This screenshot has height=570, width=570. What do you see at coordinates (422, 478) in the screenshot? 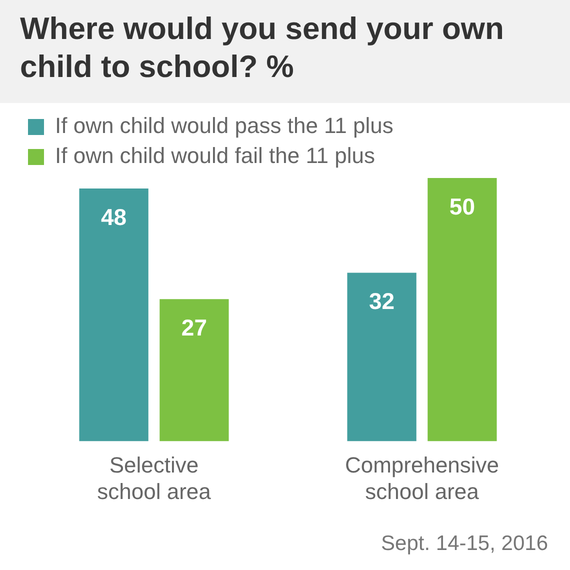
I see `x-tick-label: Comprehensive school area` at bounding box center [422, 478].